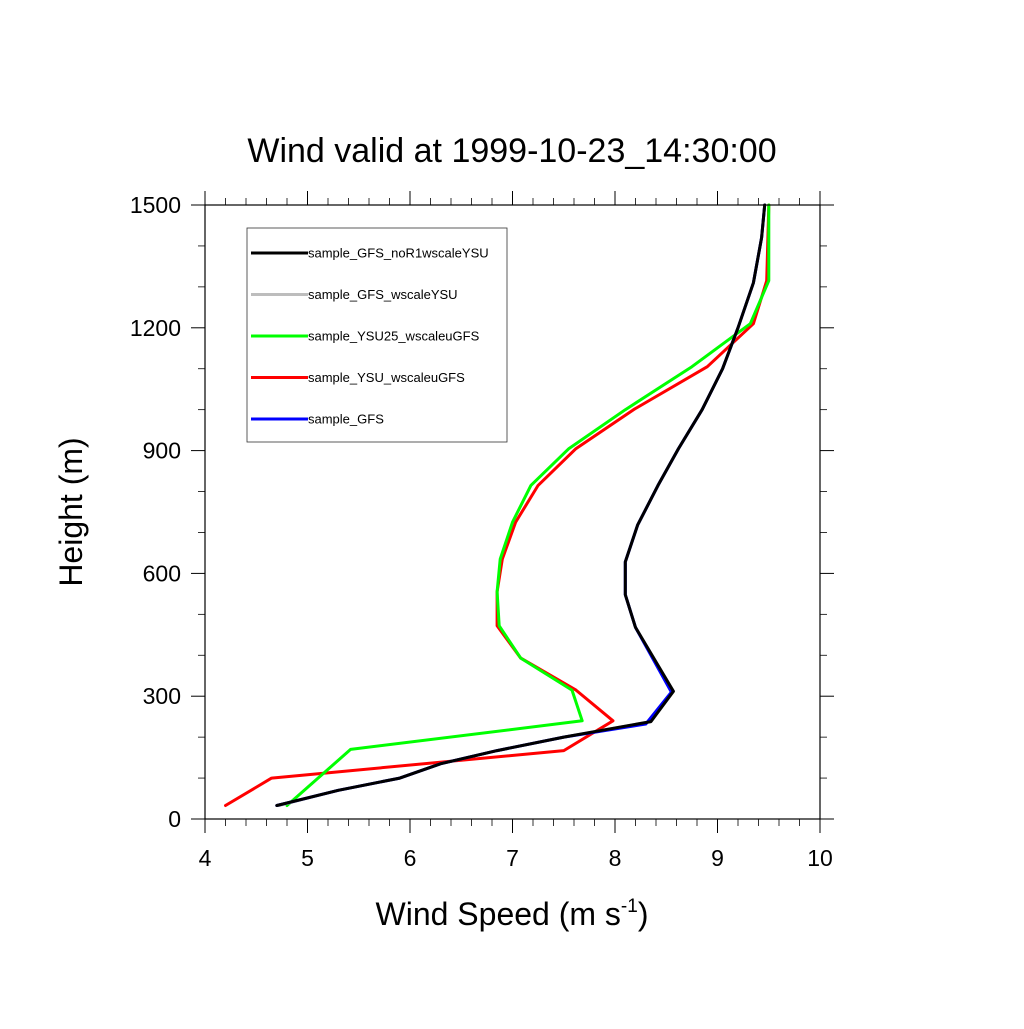 This screenshot has width=1024, height=1029. Describe the element at coordinates (162, 696) in the screenshot. I see `y-tick-label: 300` at that location.